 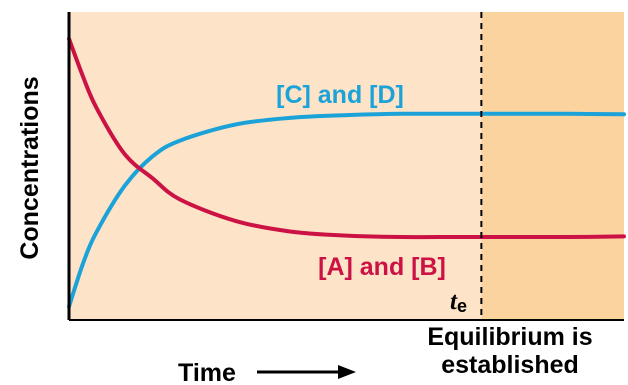 What do you see at coordinates (509, 337) in the screenshot?
I see `equilibrium-note-line-1: Equilibrium is` at bounding box center [509, 337].